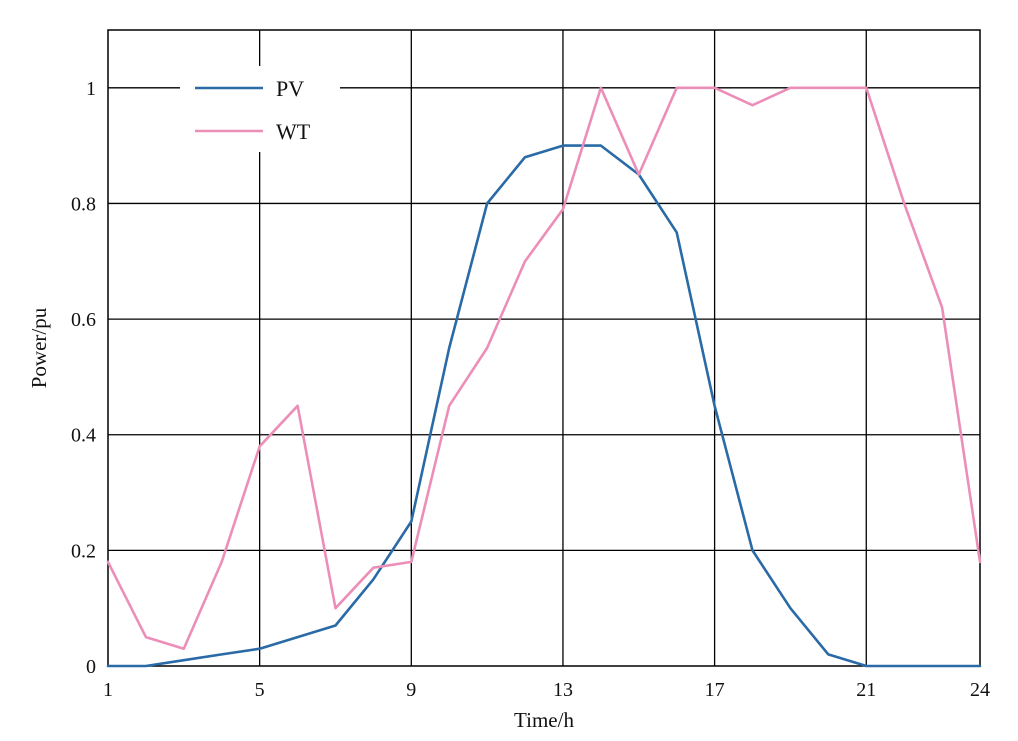 This screenshot has height=741, width=1018. Describe the element at coordinates (290, 88) in the screenshot. I see `legend-label-pv: PV` at that location.